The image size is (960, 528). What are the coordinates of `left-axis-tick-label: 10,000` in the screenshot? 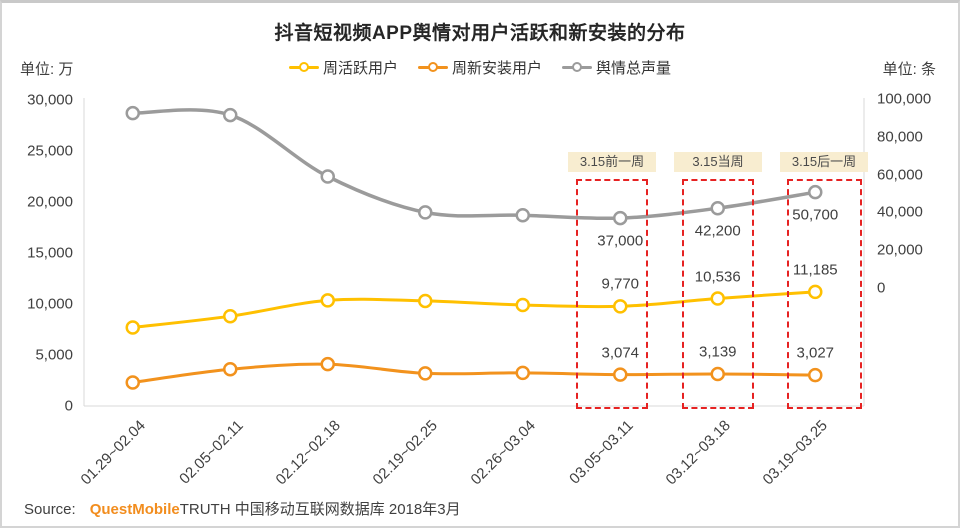 It's located at (50, 304).